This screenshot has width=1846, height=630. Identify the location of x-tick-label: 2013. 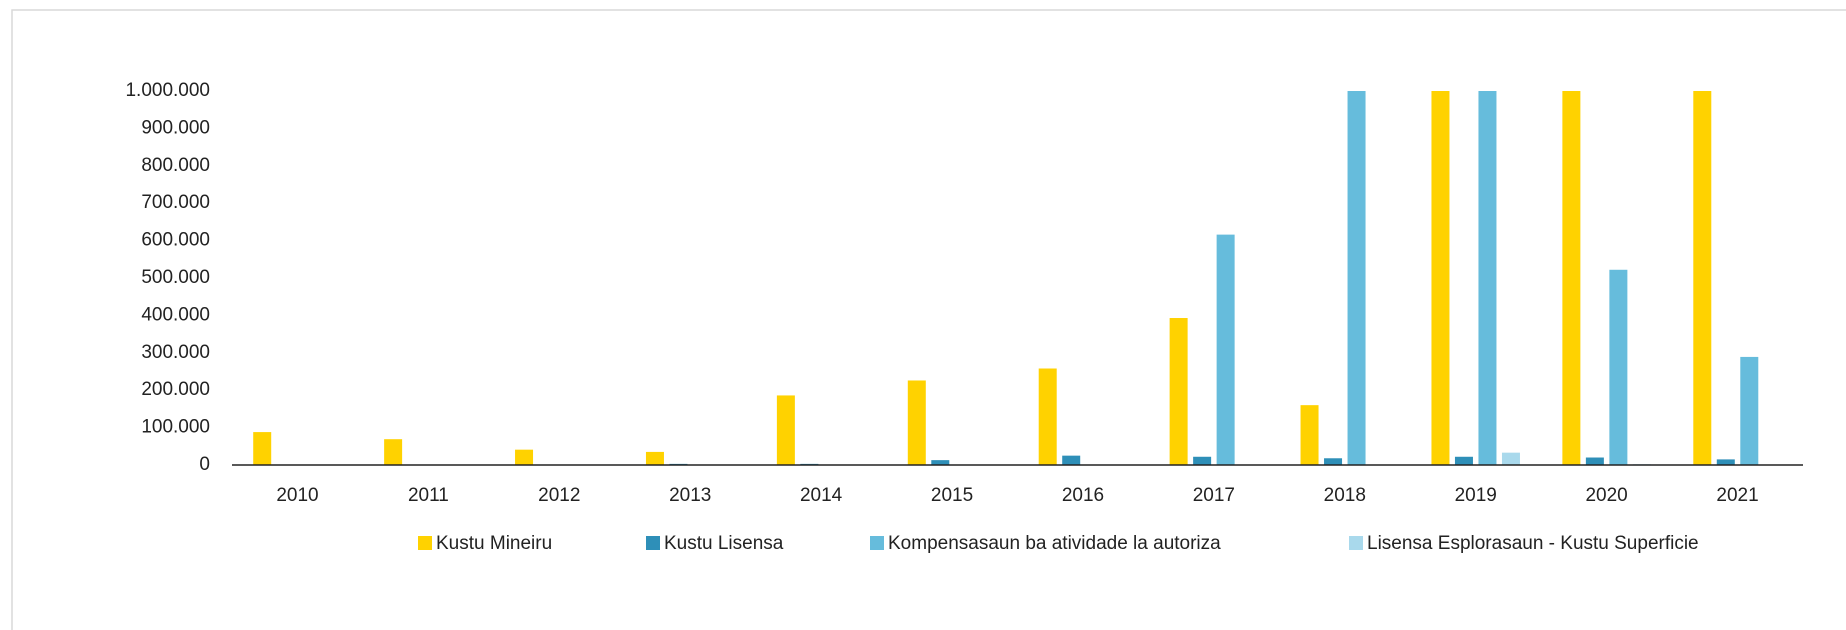
(690, 495).